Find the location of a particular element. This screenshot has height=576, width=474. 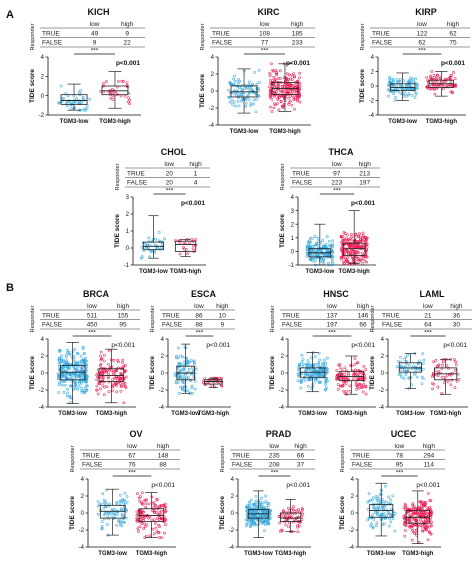

y-tick-label: 0 is located at coordinates (353, 514).